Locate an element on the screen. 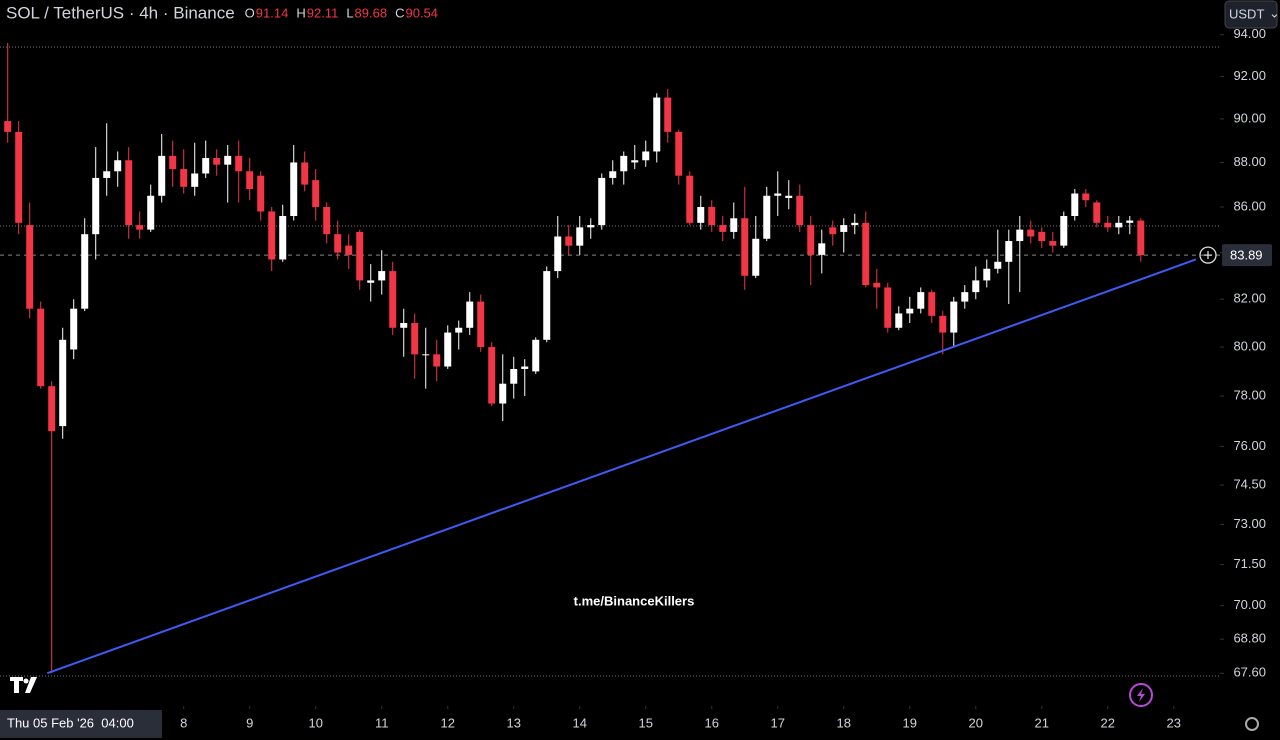  x-tick-label: 10 is located at coordinates (315, 722).